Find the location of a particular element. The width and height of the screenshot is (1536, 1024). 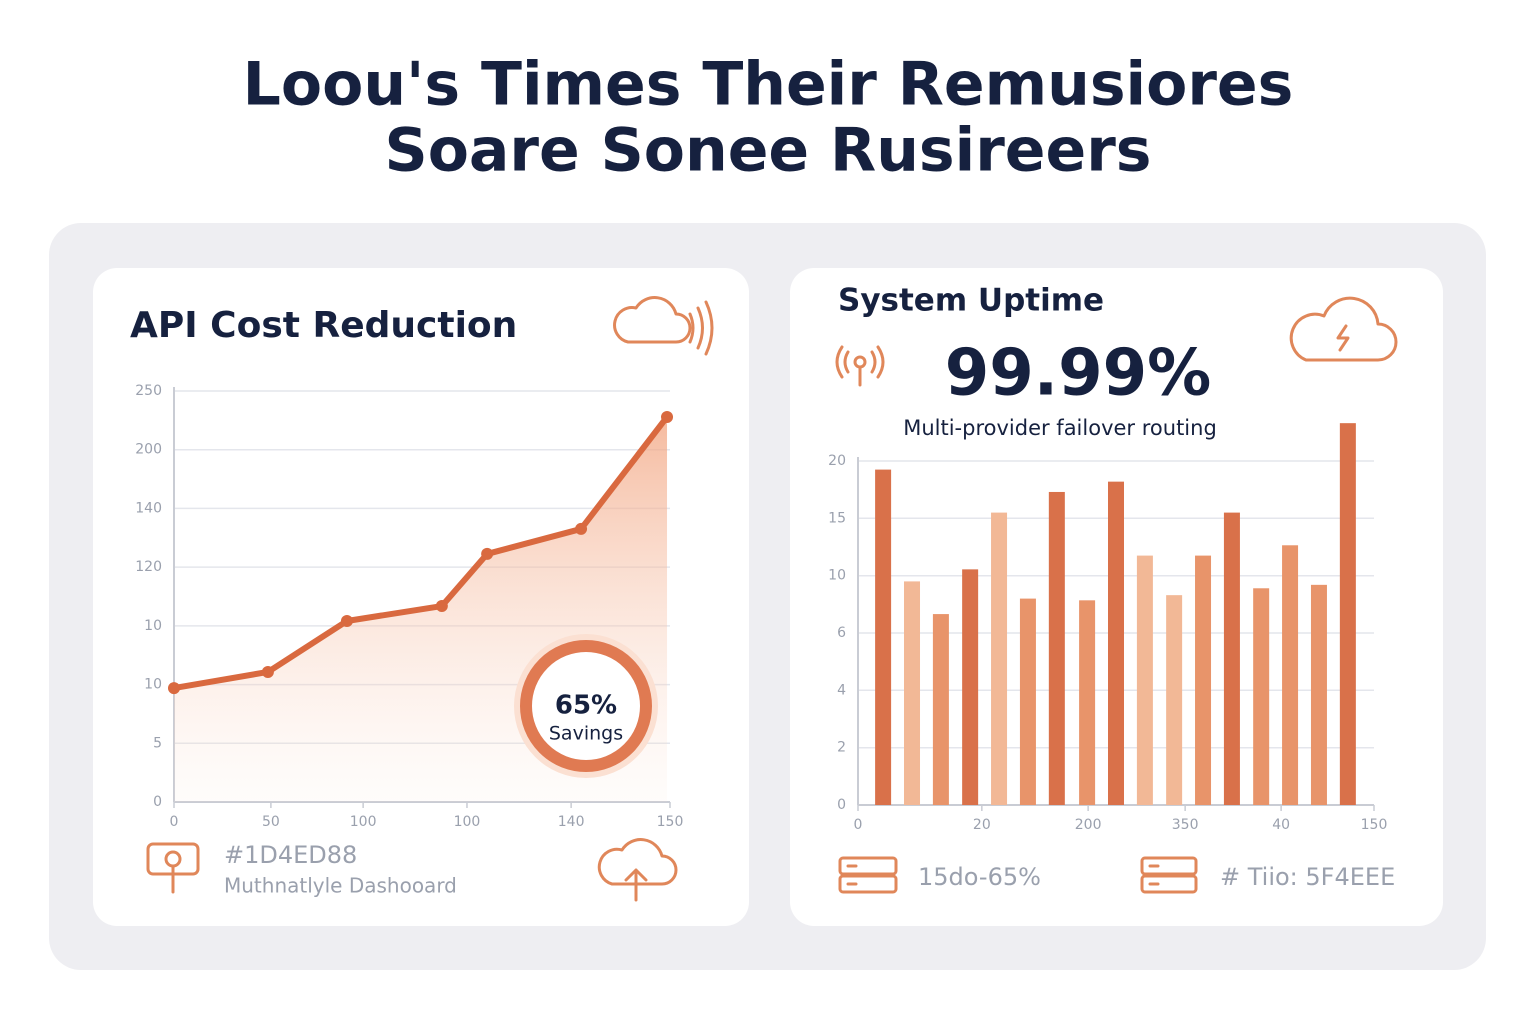

badge-value: 65% is located at coordinates (586, 706).